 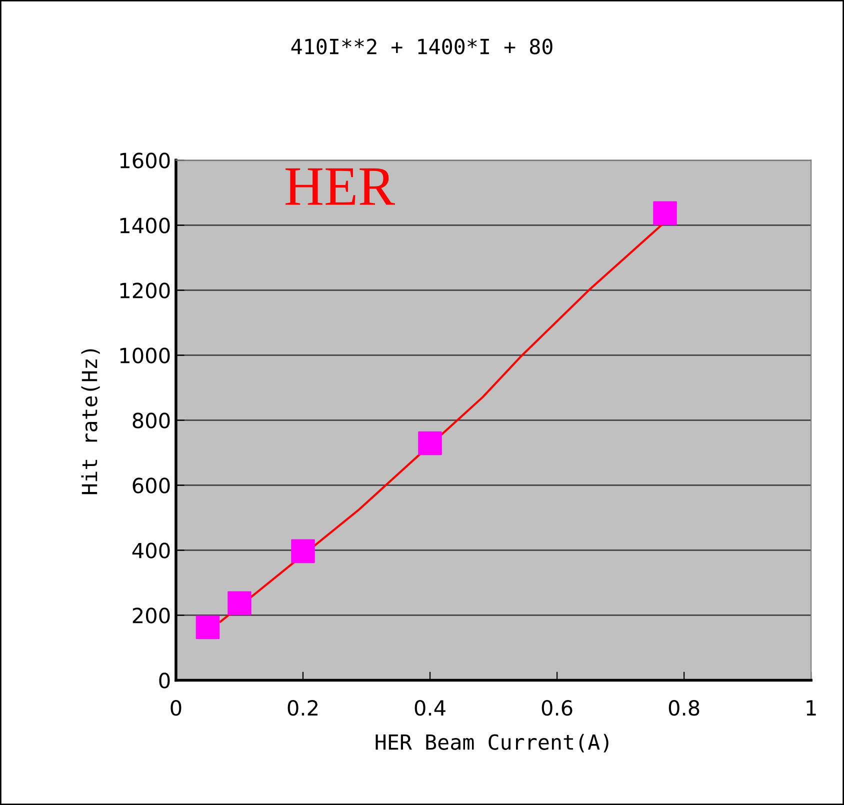 What do you see at coordinates (557, 708) in the screenshot?
I see `x-tick-label: 0.6` at bounding box center [557, 708].